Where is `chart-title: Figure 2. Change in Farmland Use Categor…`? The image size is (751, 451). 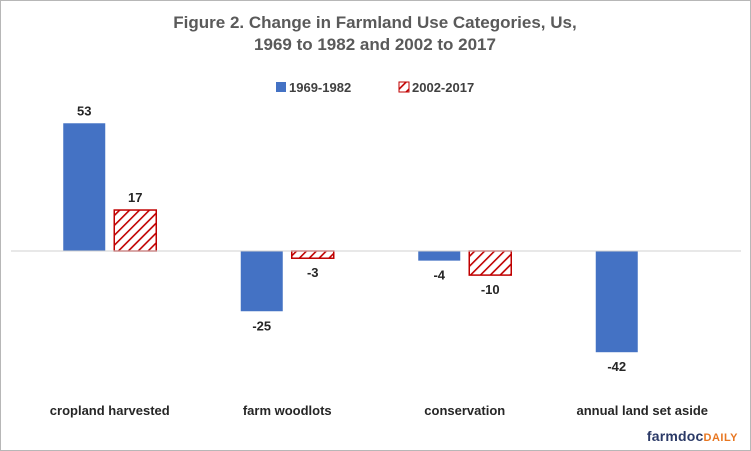
chart-title: Figure 2. Change in Farmland Use Categor… is located at coordinates (374, 33).